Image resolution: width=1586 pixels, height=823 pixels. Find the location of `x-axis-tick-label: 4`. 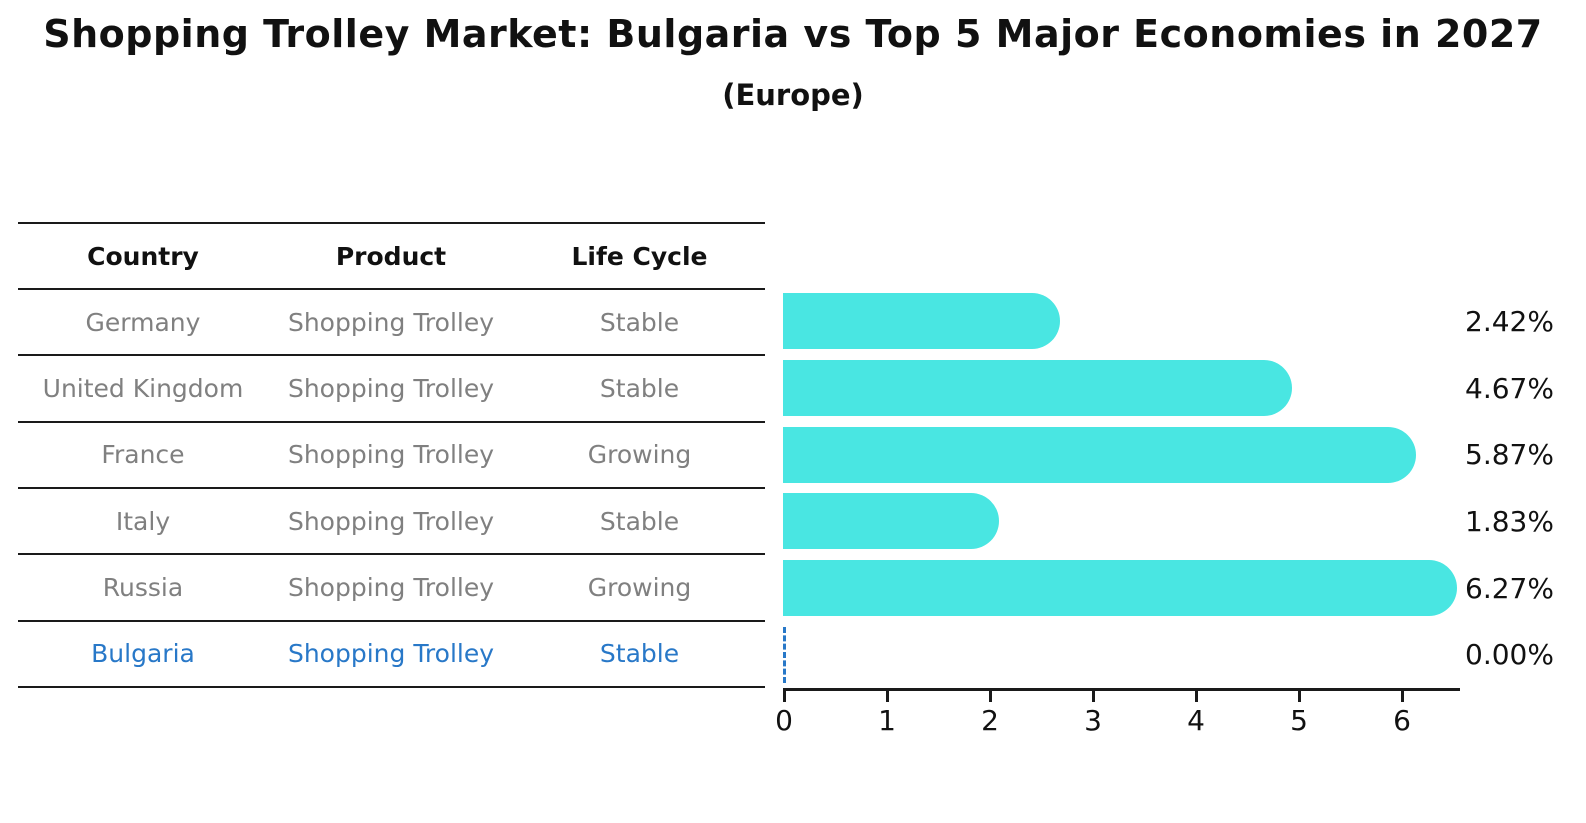

x-axis-tick-label: 4 is located at coordinates (1196, 720).